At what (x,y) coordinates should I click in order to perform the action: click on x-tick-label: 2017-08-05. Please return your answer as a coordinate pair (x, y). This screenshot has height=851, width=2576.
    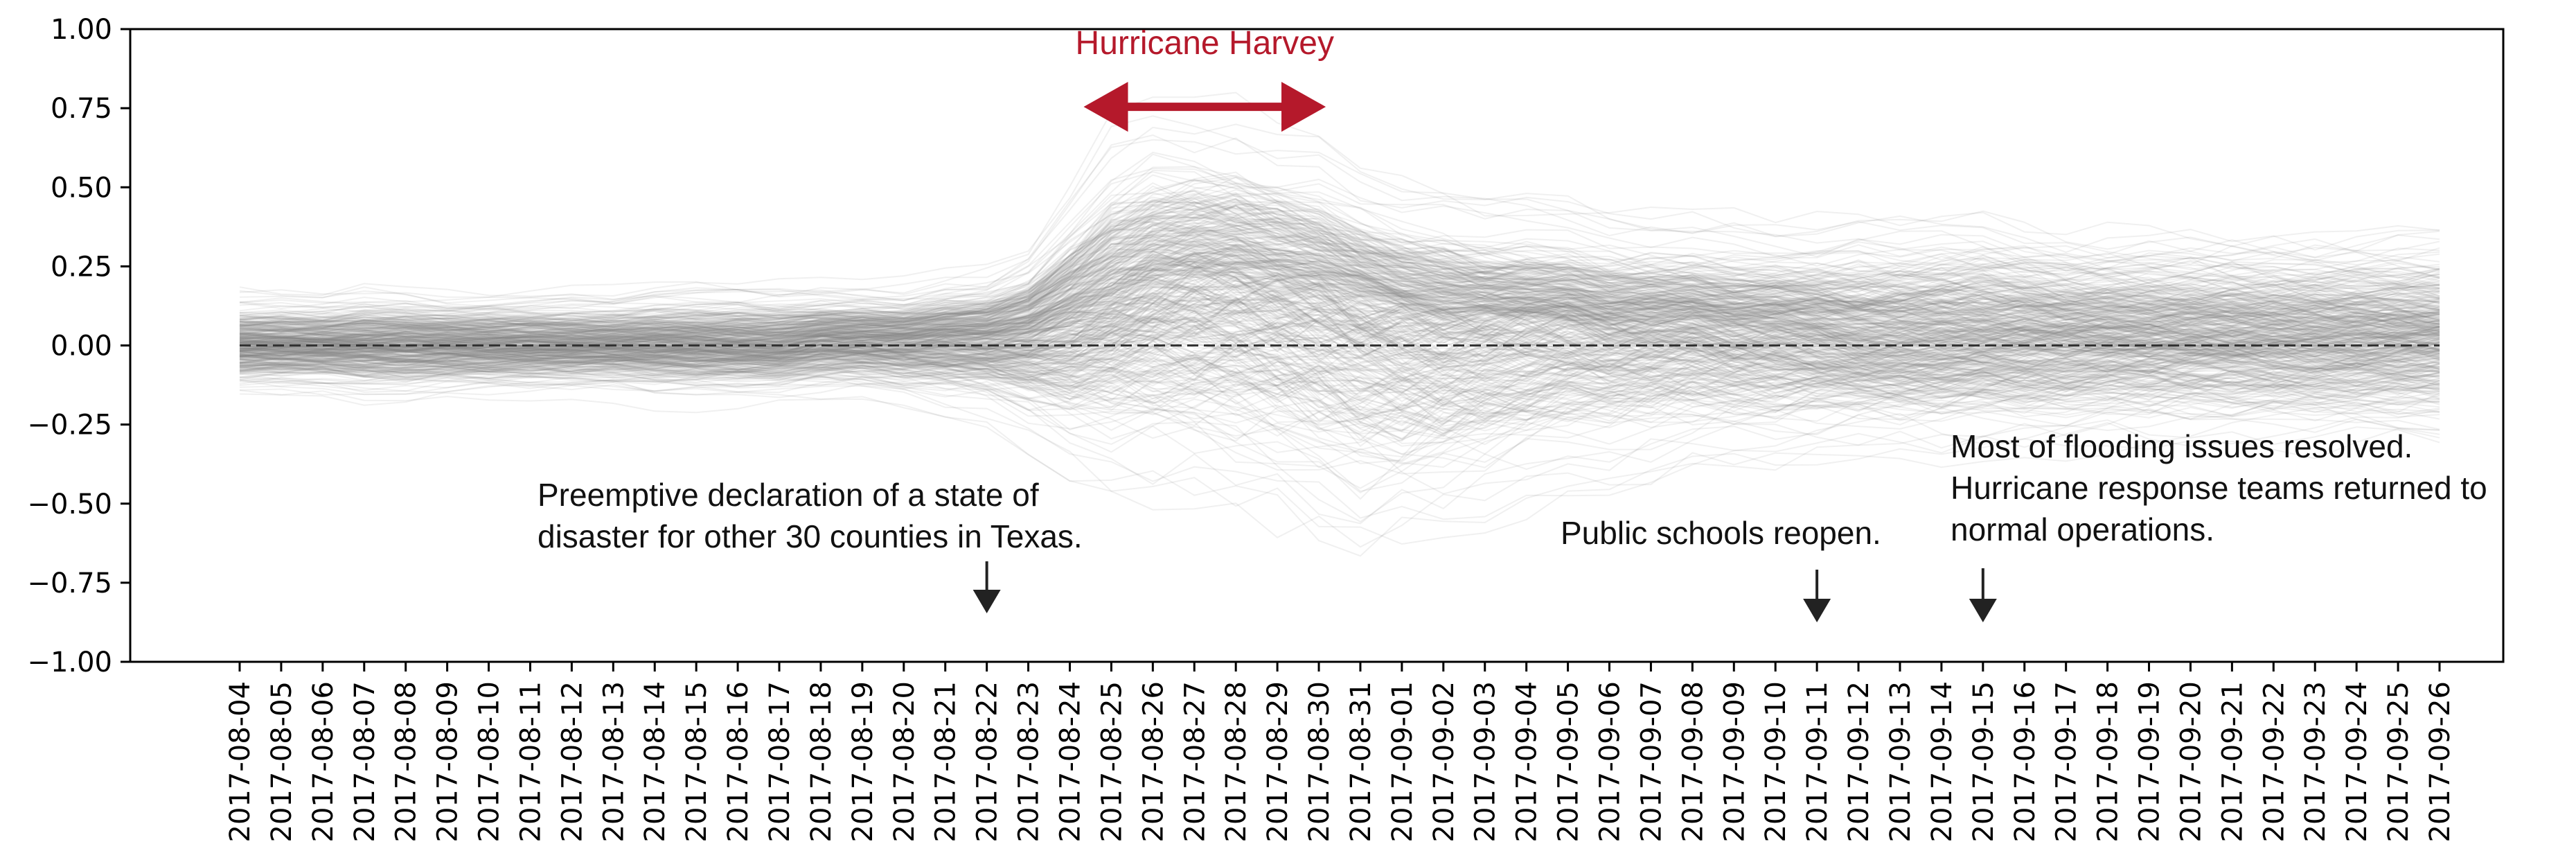
    Looking at the image, I should click on (282, 761).